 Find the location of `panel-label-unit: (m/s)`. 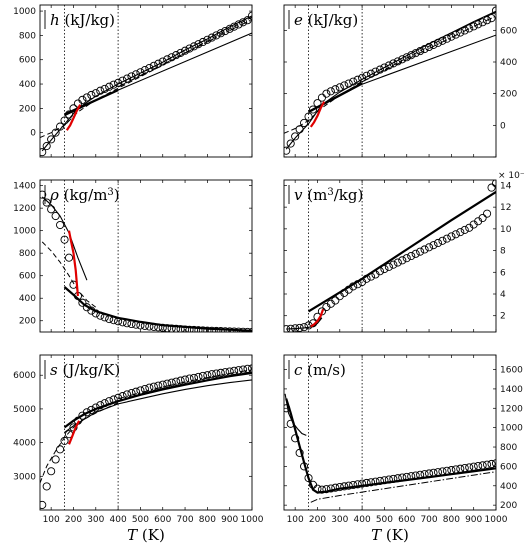

panel-label-unit: (m/s) is located at coordinates (323, 370).